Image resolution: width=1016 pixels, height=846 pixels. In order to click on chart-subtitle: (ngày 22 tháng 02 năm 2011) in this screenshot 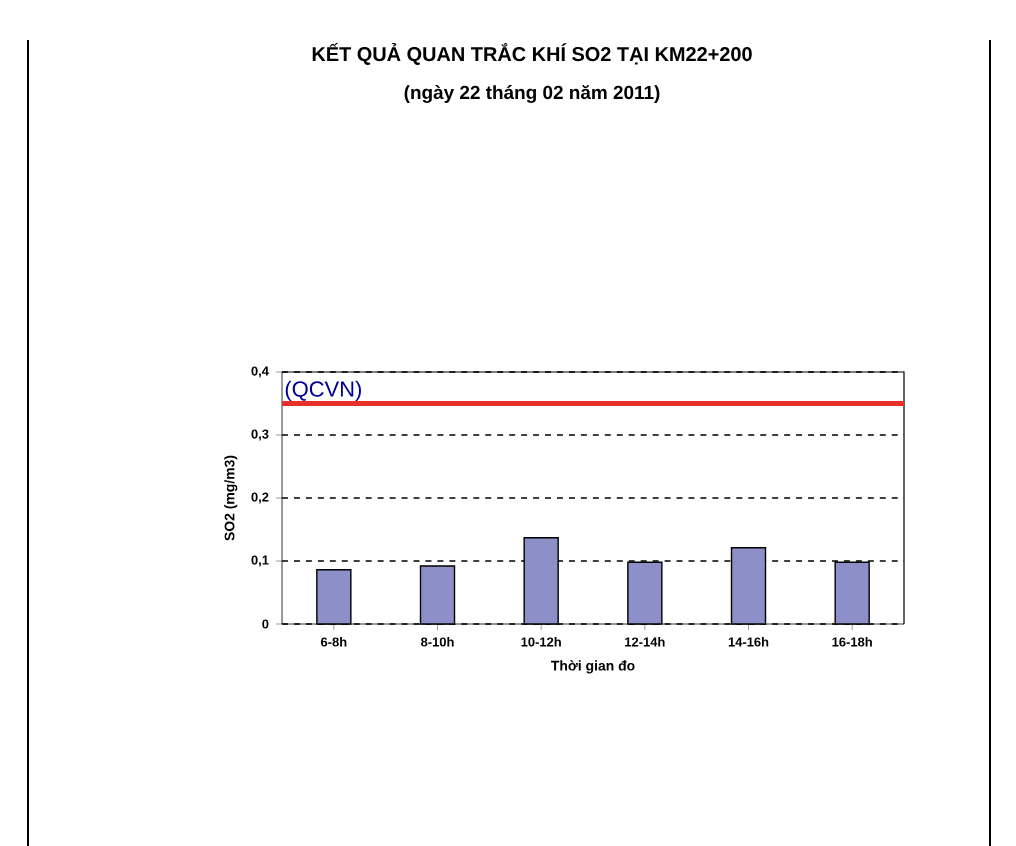, I will do `click(532, 94)`.